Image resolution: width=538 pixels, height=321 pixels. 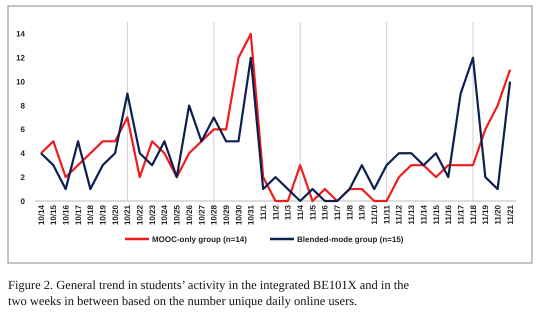 I want to click on x-tick-label: 10/16, so click(x=65, y=215).